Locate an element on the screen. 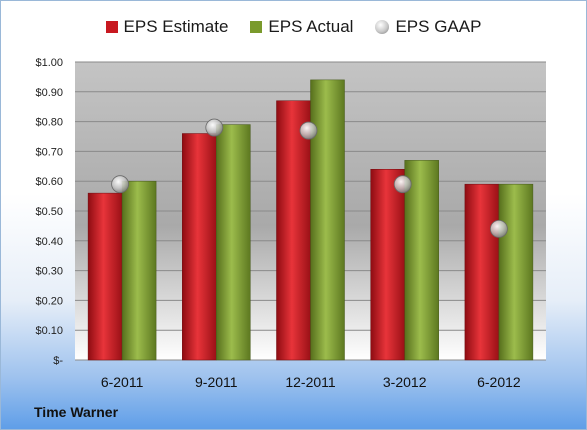 The image size is (587, 430). y-tick-label: $0.60 is located at coordinates (49, 182).